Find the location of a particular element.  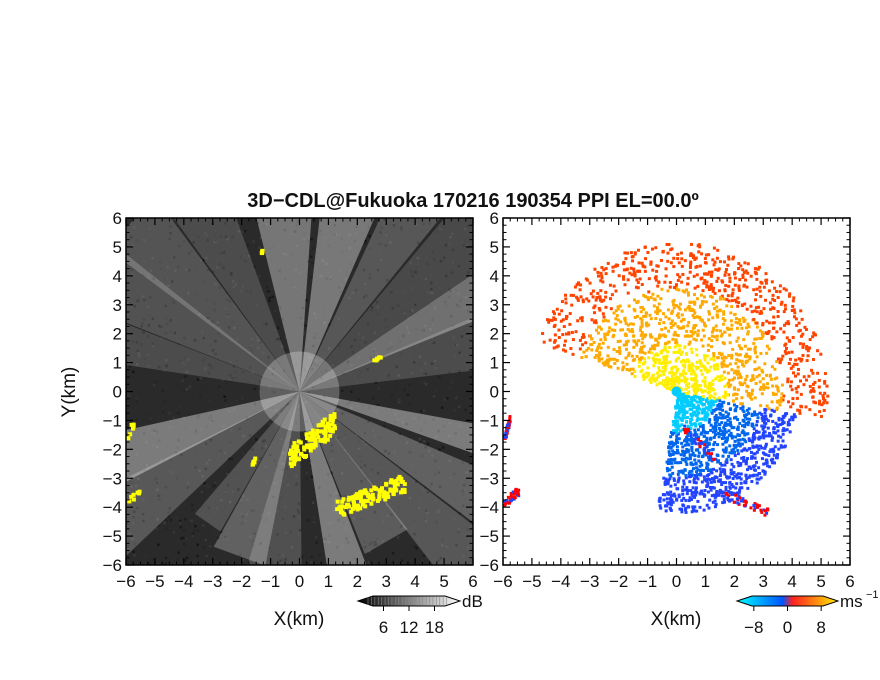

x-tick-label: −6 is located at coordinates (125, 581).